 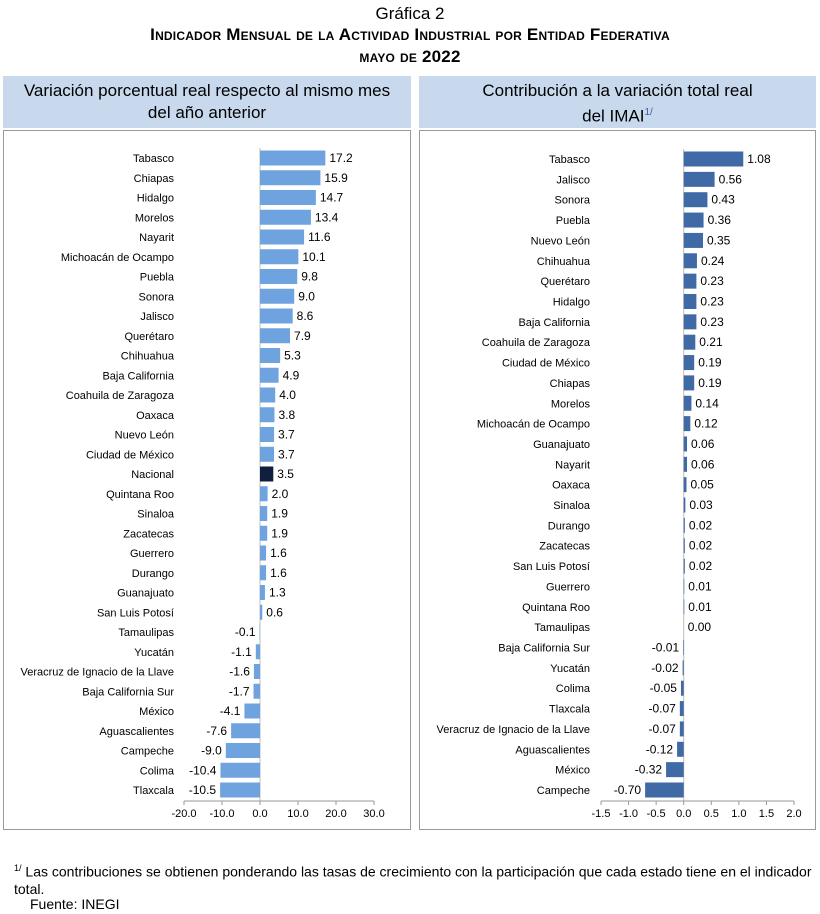 What do you see at coordinates (302, 336) in the screenshot?
I see `value-label-queretaro: 7.9` at bounding box center [302, 336].